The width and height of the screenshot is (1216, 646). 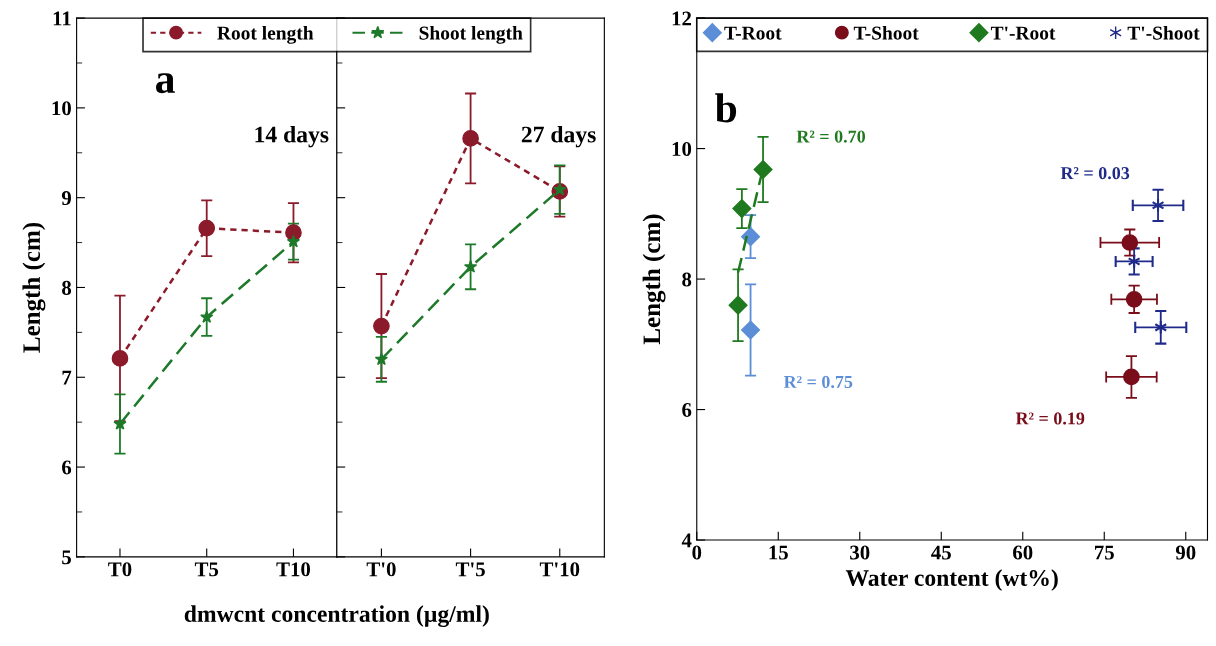 I want to click on legend-label: T'-Shoot, so click(x=1163, y=32).